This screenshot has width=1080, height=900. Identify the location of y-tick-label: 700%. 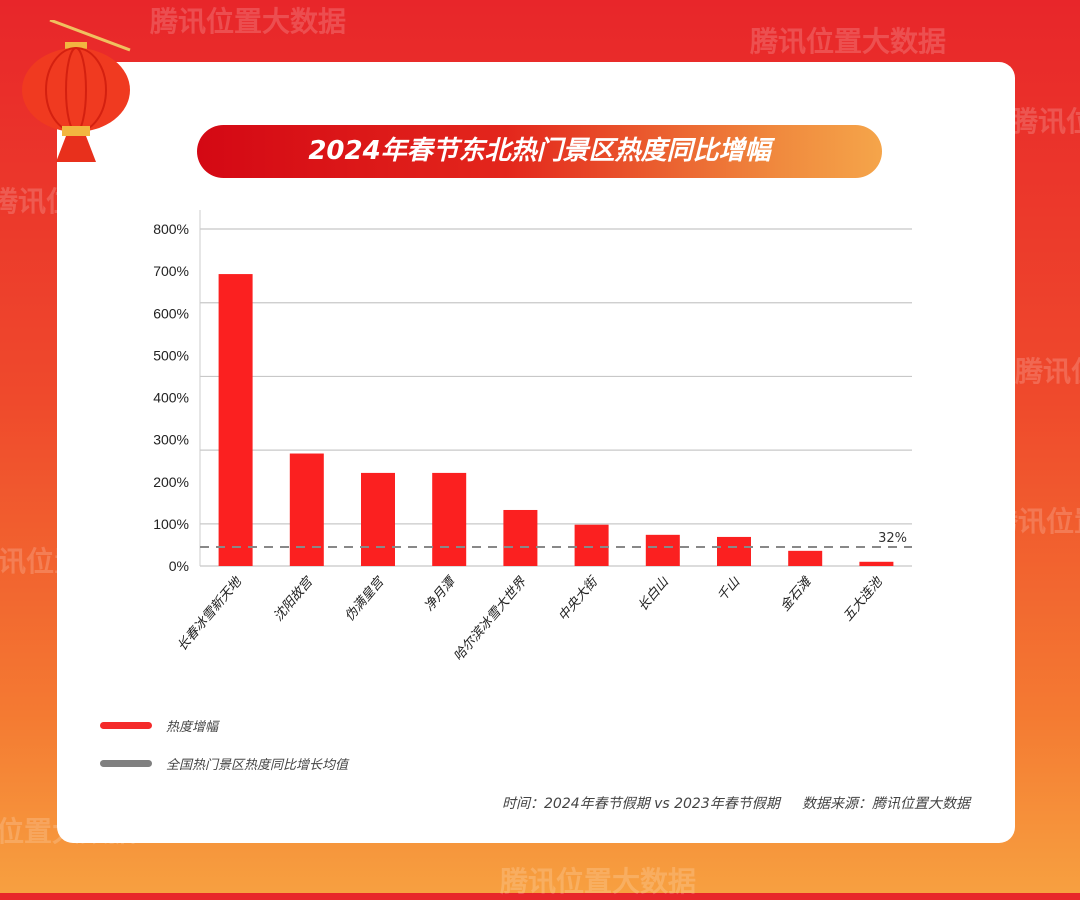
(171, 271).